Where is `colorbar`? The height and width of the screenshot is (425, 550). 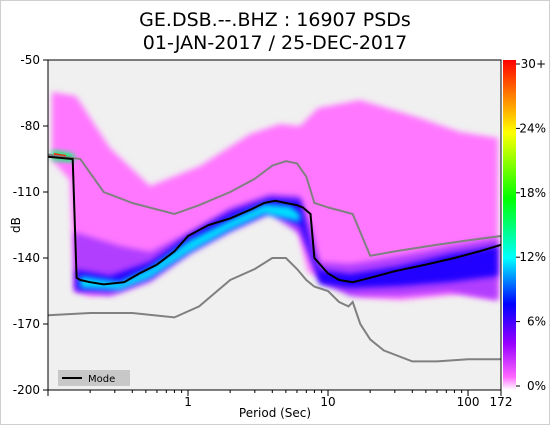 colorbar is located at coordinates (509, 225).